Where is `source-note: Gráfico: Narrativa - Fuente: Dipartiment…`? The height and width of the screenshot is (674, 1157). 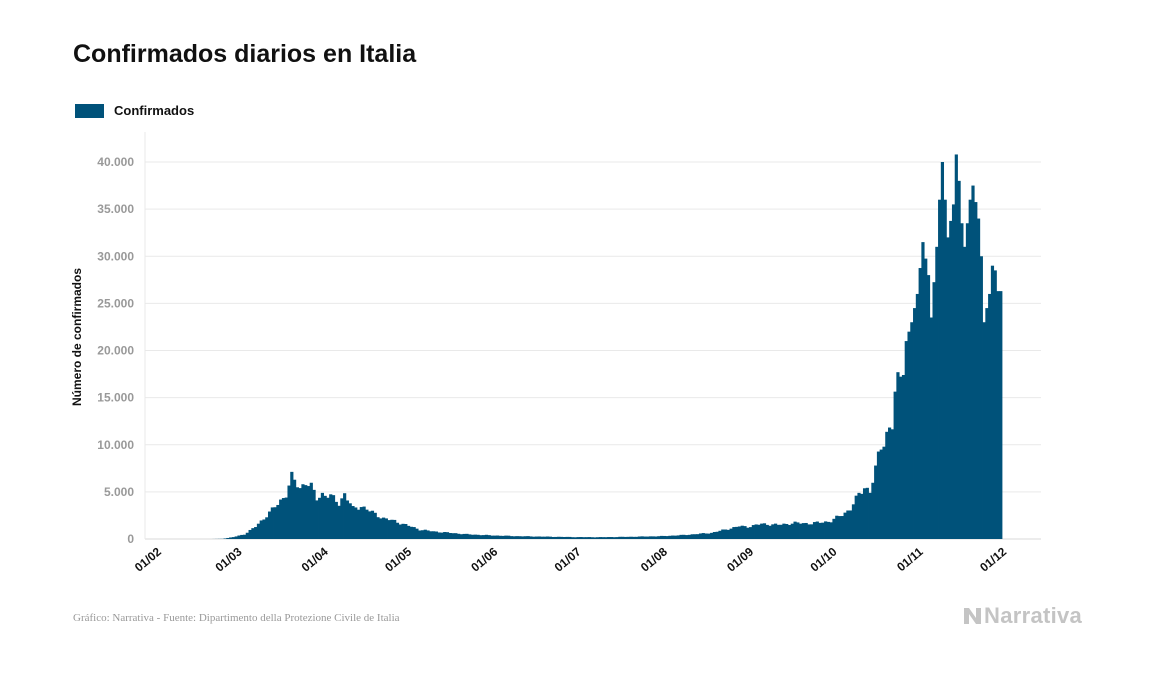 source-note: Gráfico: Narrativa - Fuente: Dipartiment… is located at coordinates (236, 618).